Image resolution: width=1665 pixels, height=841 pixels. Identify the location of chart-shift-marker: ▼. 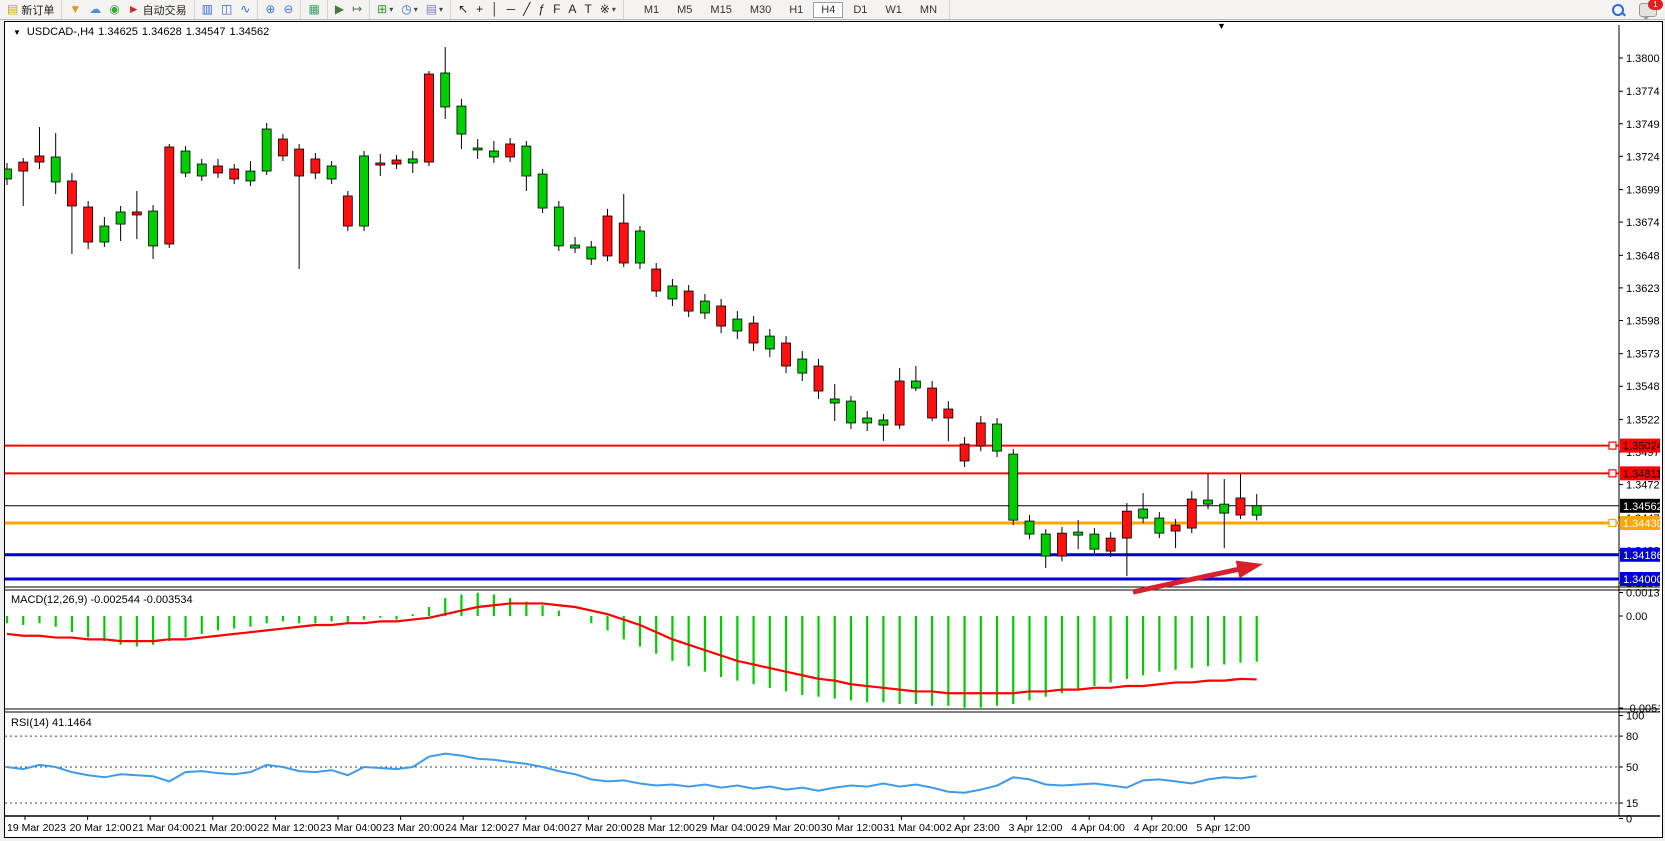
(1221, 26).